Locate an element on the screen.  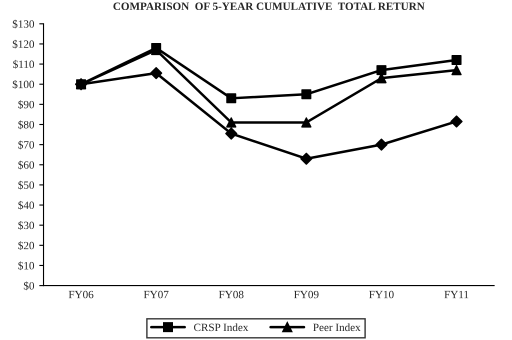
y-tick-label: $130 is located at coordinates (23, 24).